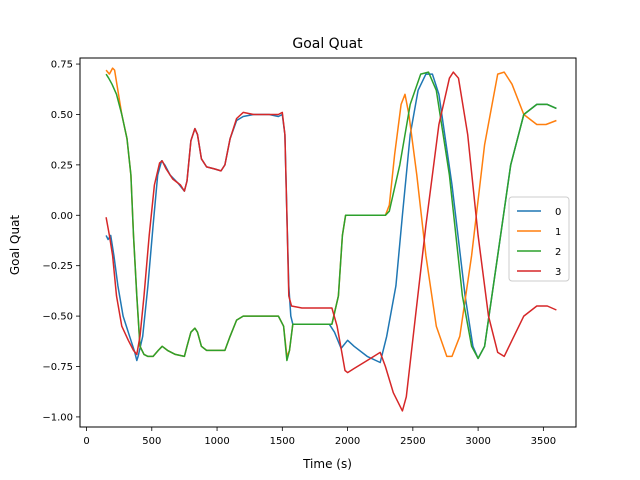 The height and width of the screenshot is (480, 640). Describe the element at coordinates (57, 266) in the screenshot. I see `y-tick-label: −0.25` at that location.